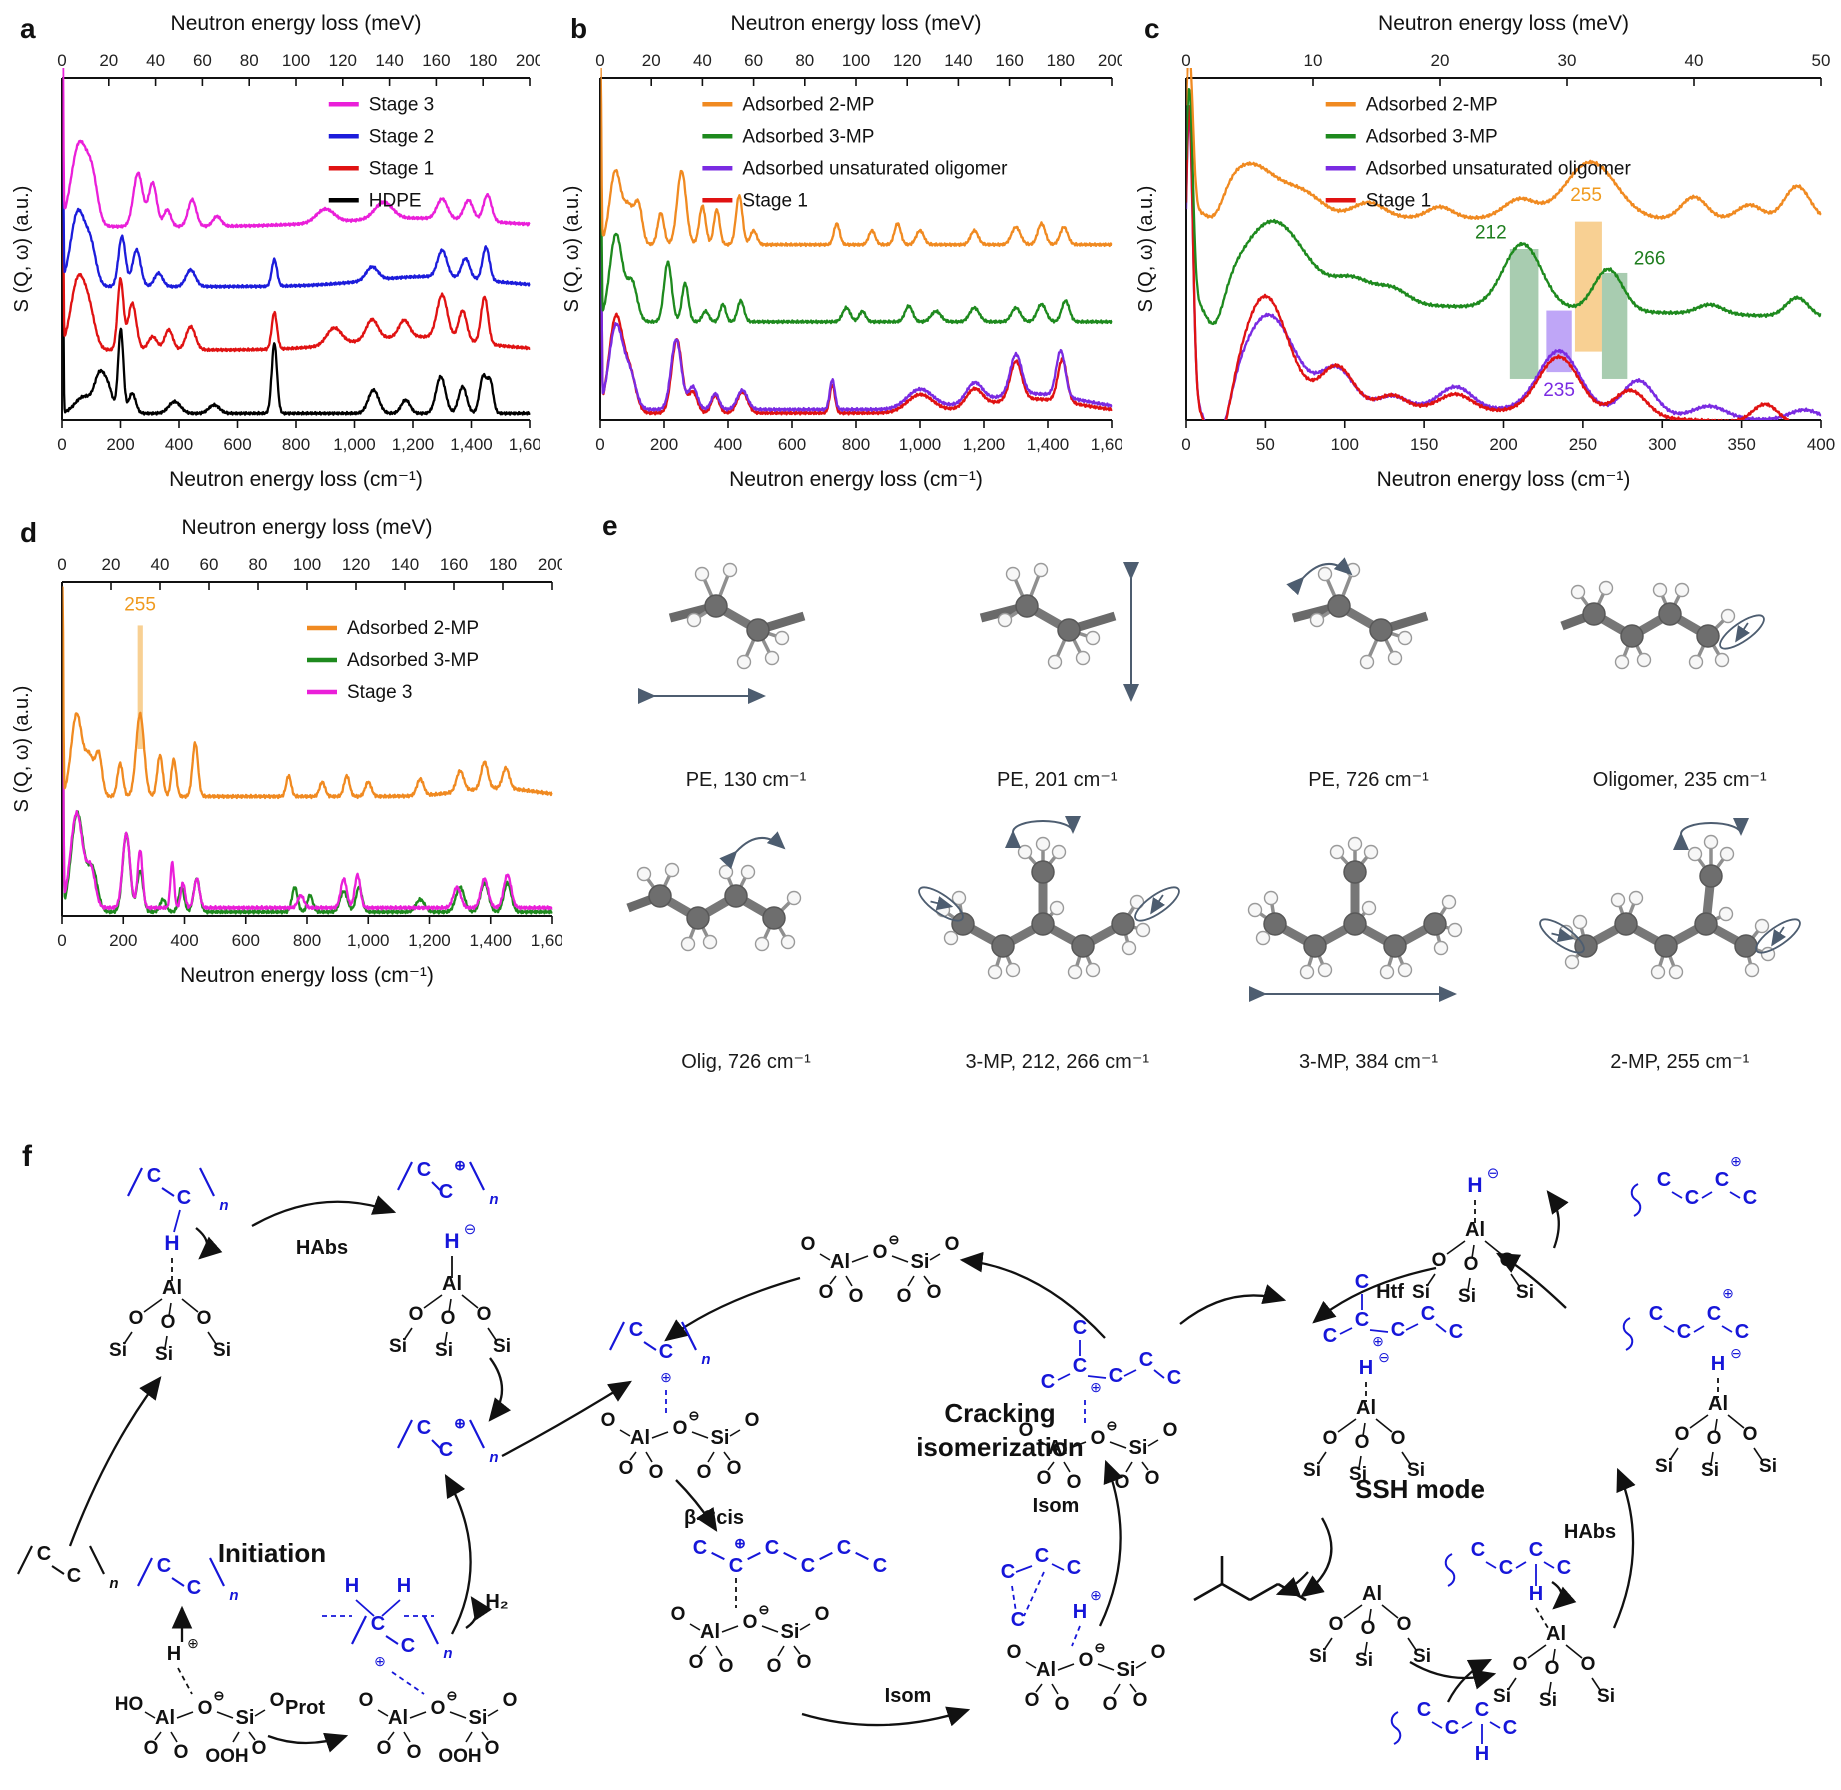 The width and height of the screenshot is (1841, 1790). I want to click on bottom-tick-label: 1,400, so click(490, 940).